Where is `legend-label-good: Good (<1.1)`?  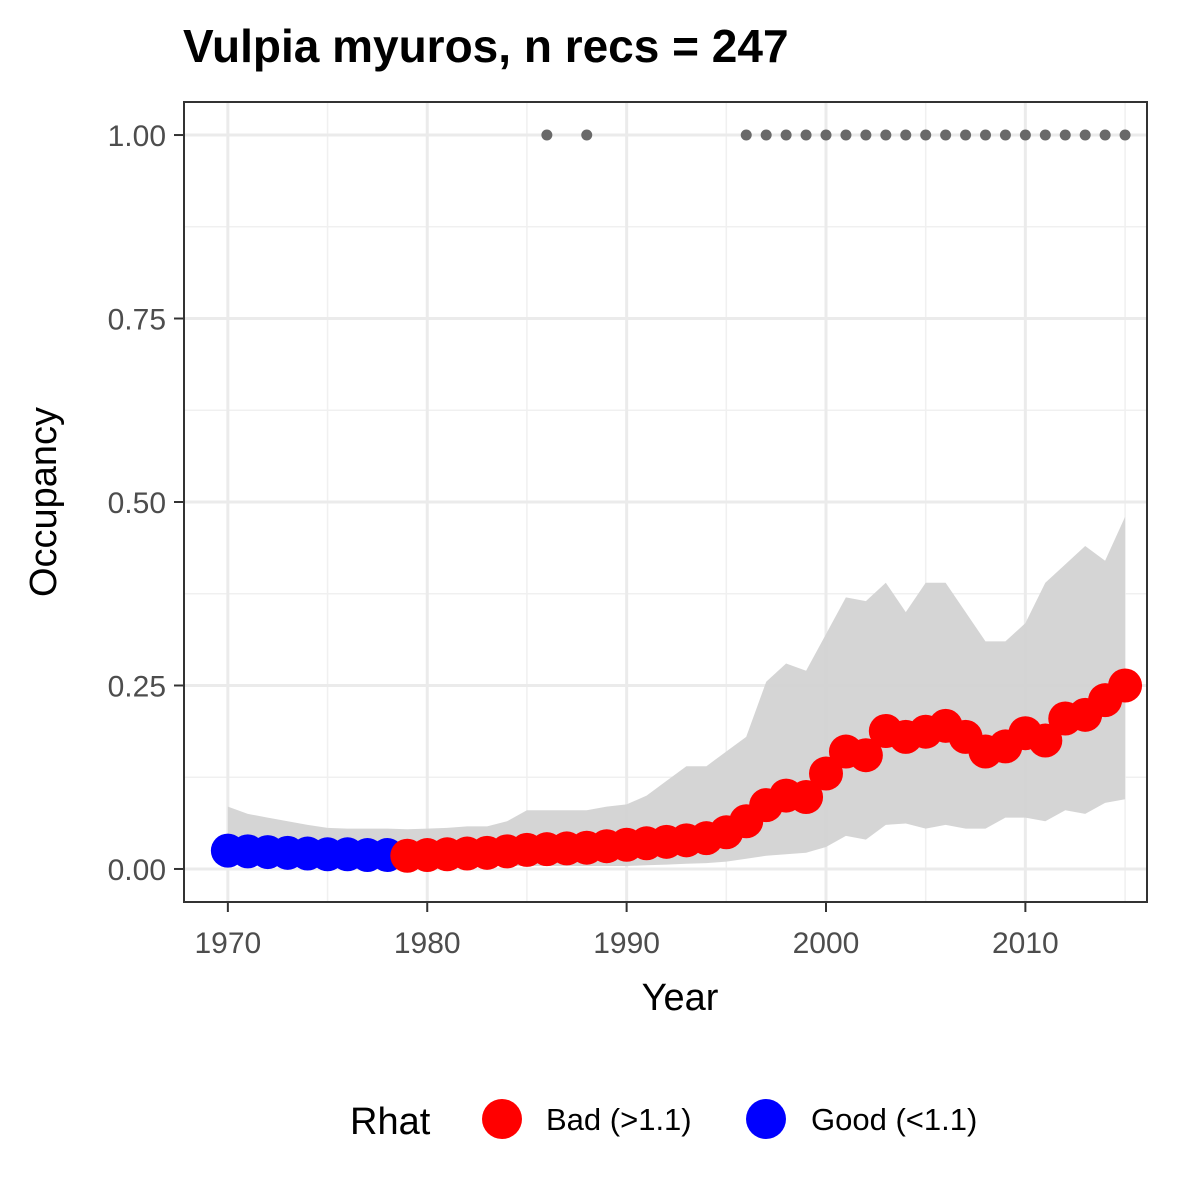 legend-label-good: Good (<1.1) is located at coordinates (894, 1119).